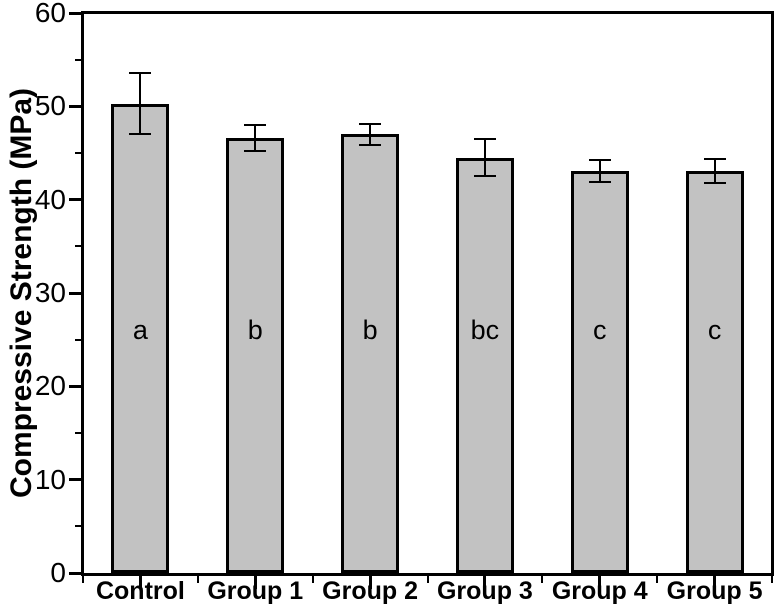 This screenshot has height=608, width=780. What do you see at coordinates (370, 591) in the screenshot?
I see `x-axis-category-label: Group 2` at bounding box center [370, 591].